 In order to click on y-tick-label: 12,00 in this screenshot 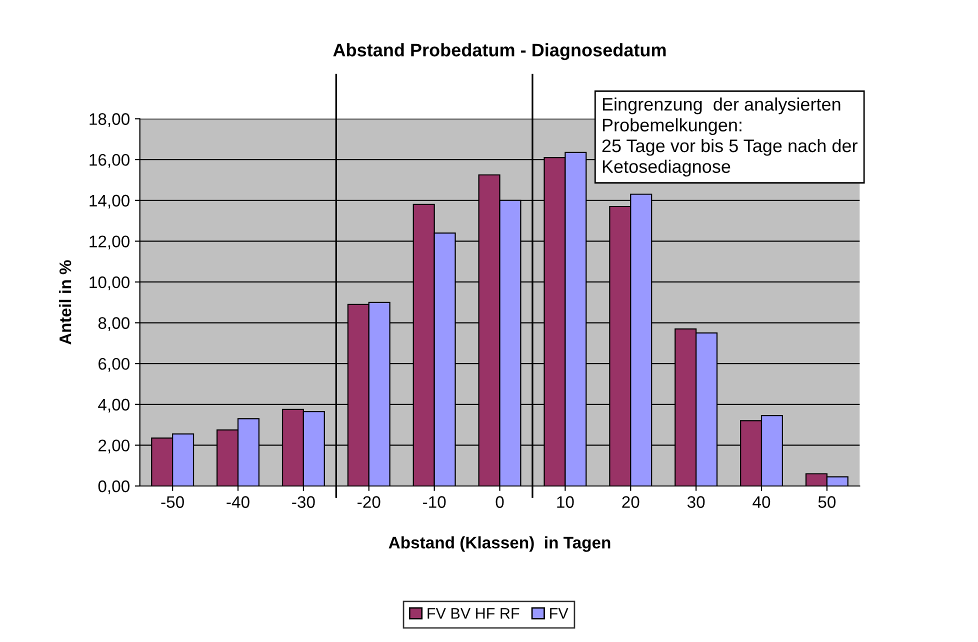, I will do `click(110, 243)`.